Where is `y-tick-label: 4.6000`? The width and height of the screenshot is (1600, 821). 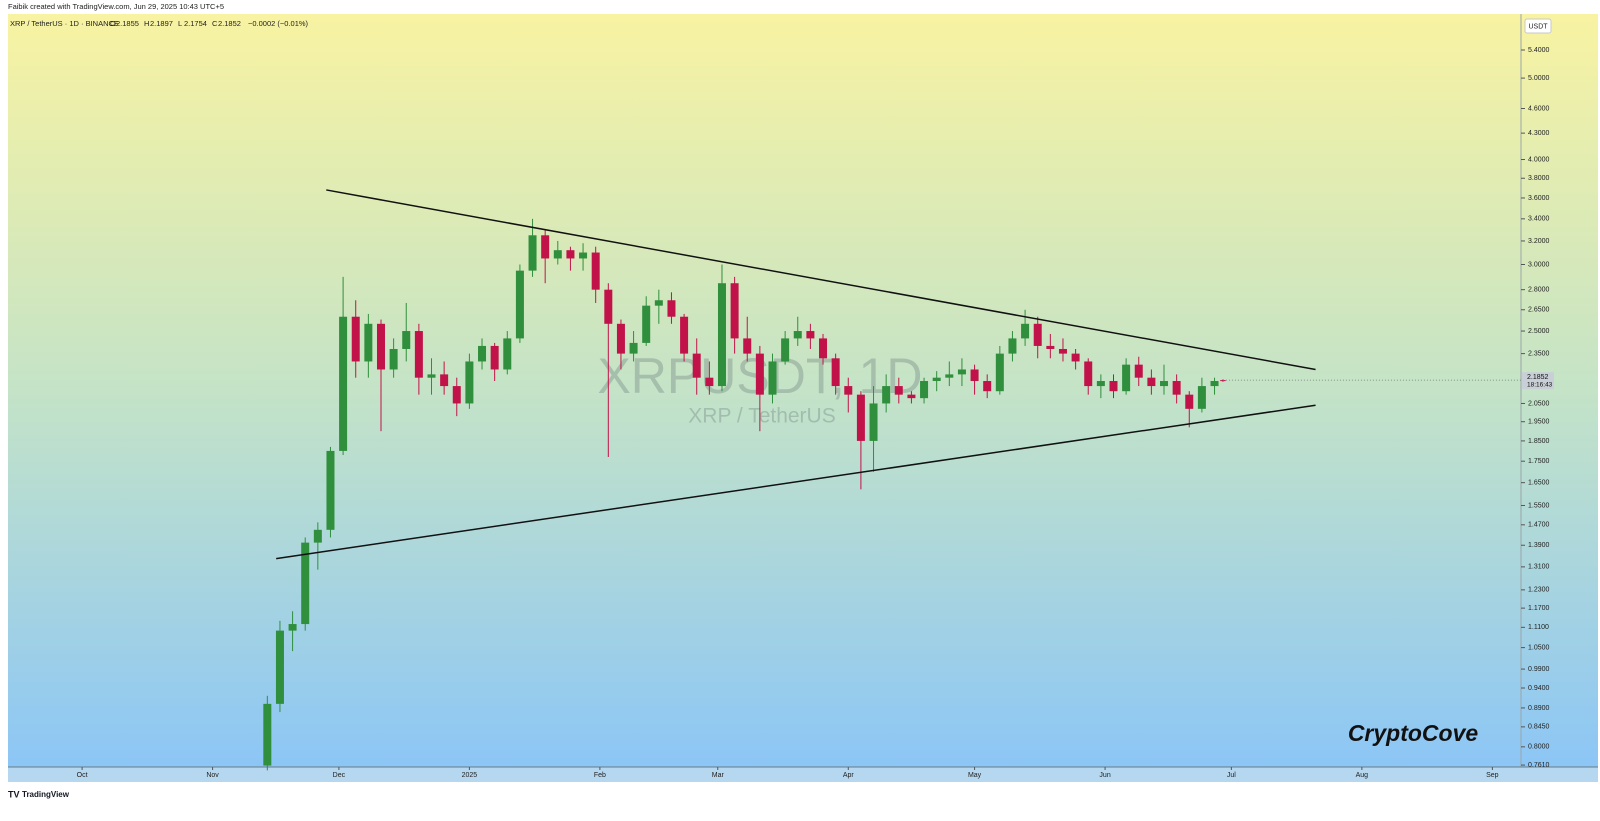 y-tick-label: 4.6000 is located at coordinates (1539, 108).